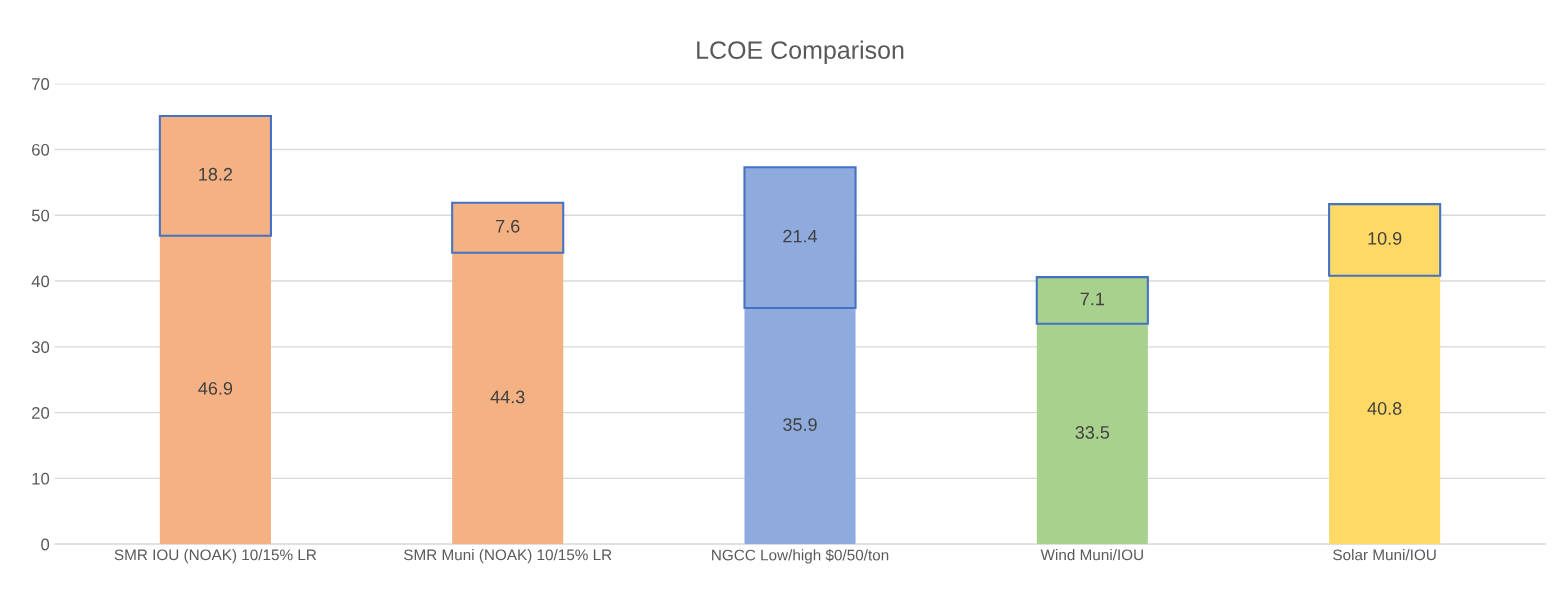  Describe the element at coordinates (40, 281) in the screenshot. I see `y-tick-label: 40` at that location.